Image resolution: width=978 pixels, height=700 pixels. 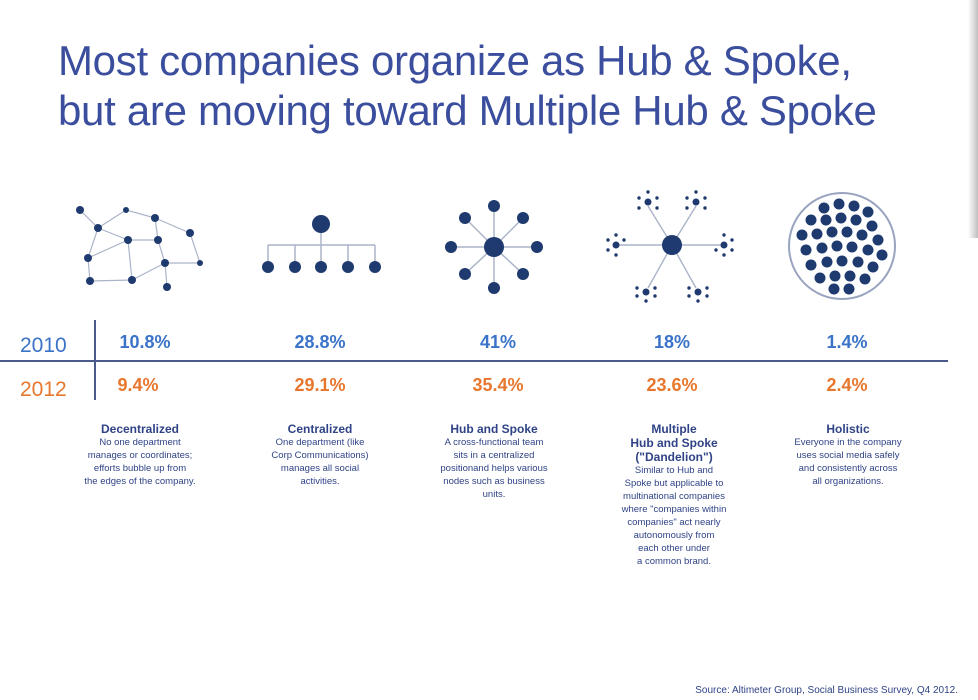 What do you see at coordinates (847, 385) in the screenshot?
I see `pct-2012-holistic: 2.4%` at bounding box center [847, 385].